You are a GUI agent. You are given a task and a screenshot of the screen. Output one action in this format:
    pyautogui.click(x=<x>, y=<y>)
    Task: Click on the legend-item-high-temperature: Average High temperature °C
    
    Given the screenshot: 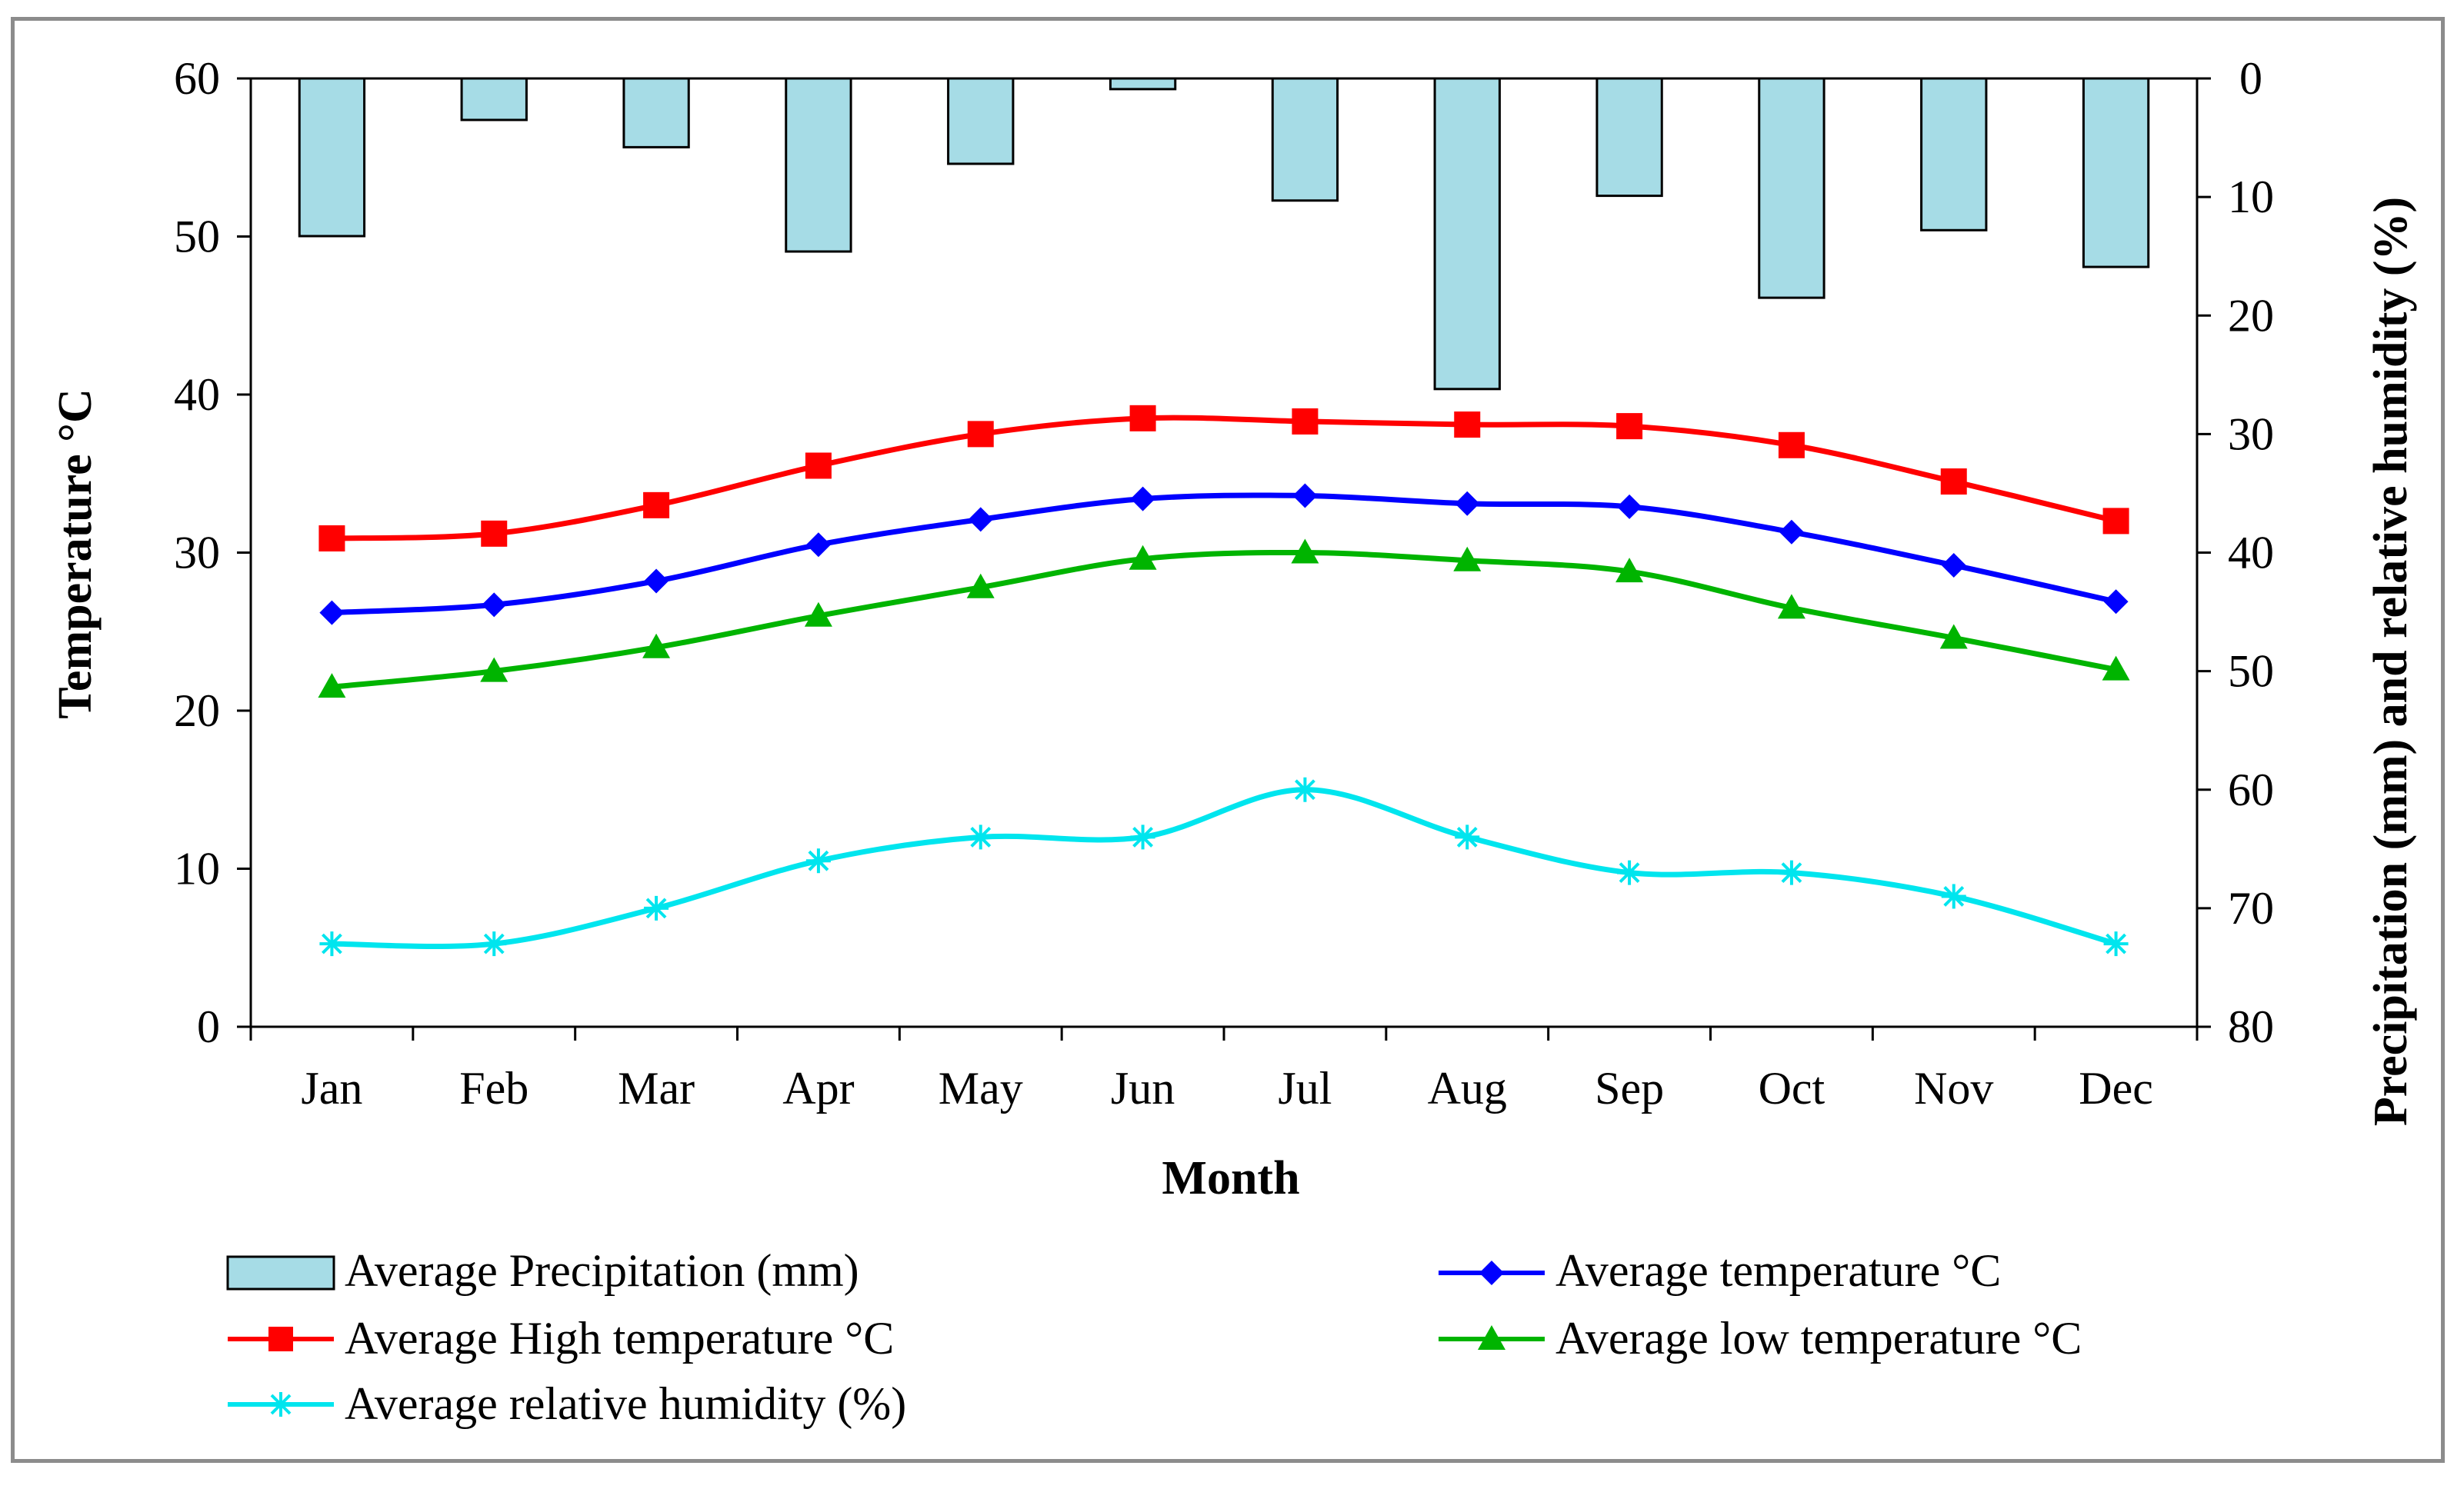 What is the action you would take?
    pyautogui.click(x=561, y=1338)
    